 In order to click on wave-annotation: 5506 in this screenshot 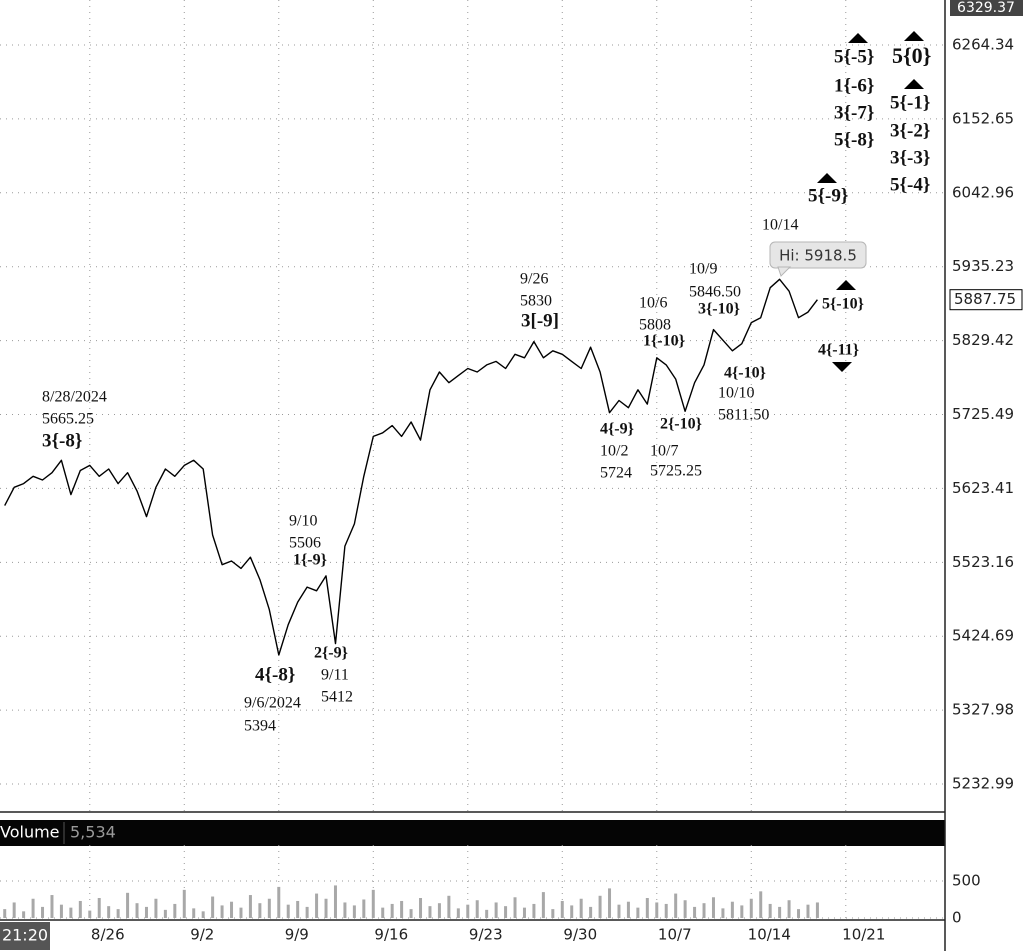, I will do `click(305, 543)`.